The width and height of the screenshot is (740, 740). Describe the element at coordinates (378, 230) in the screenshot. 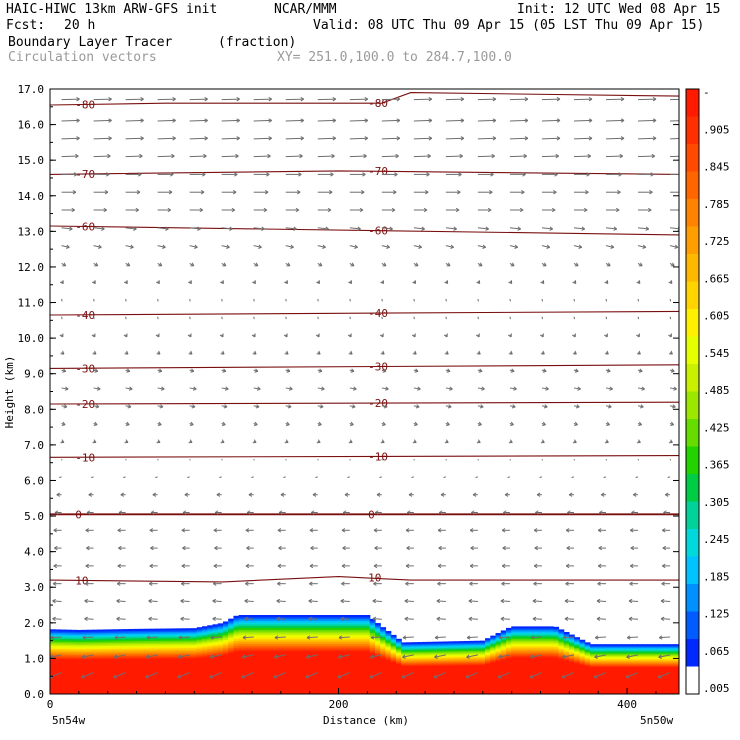

I see `contour-label: -60` at that location.